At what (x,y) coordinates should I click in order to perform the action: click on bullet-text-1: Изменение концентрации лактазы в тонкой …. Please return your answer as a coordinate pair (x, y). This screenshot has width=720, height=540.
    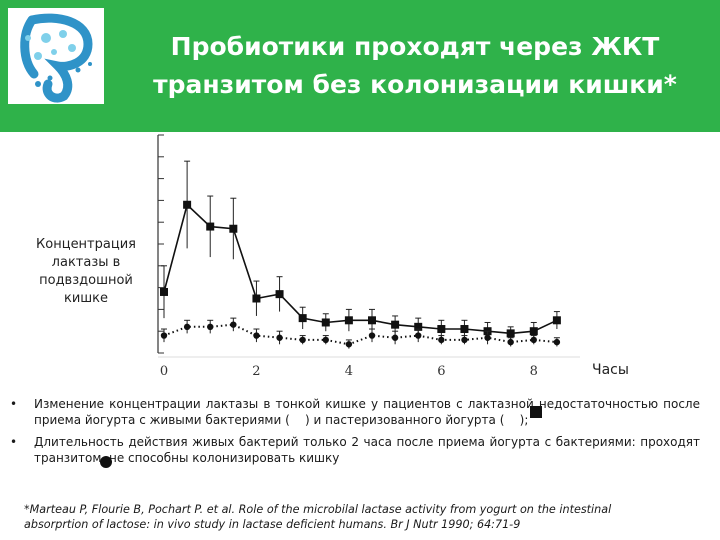
    Looking at the image, I should click on (367, 412).